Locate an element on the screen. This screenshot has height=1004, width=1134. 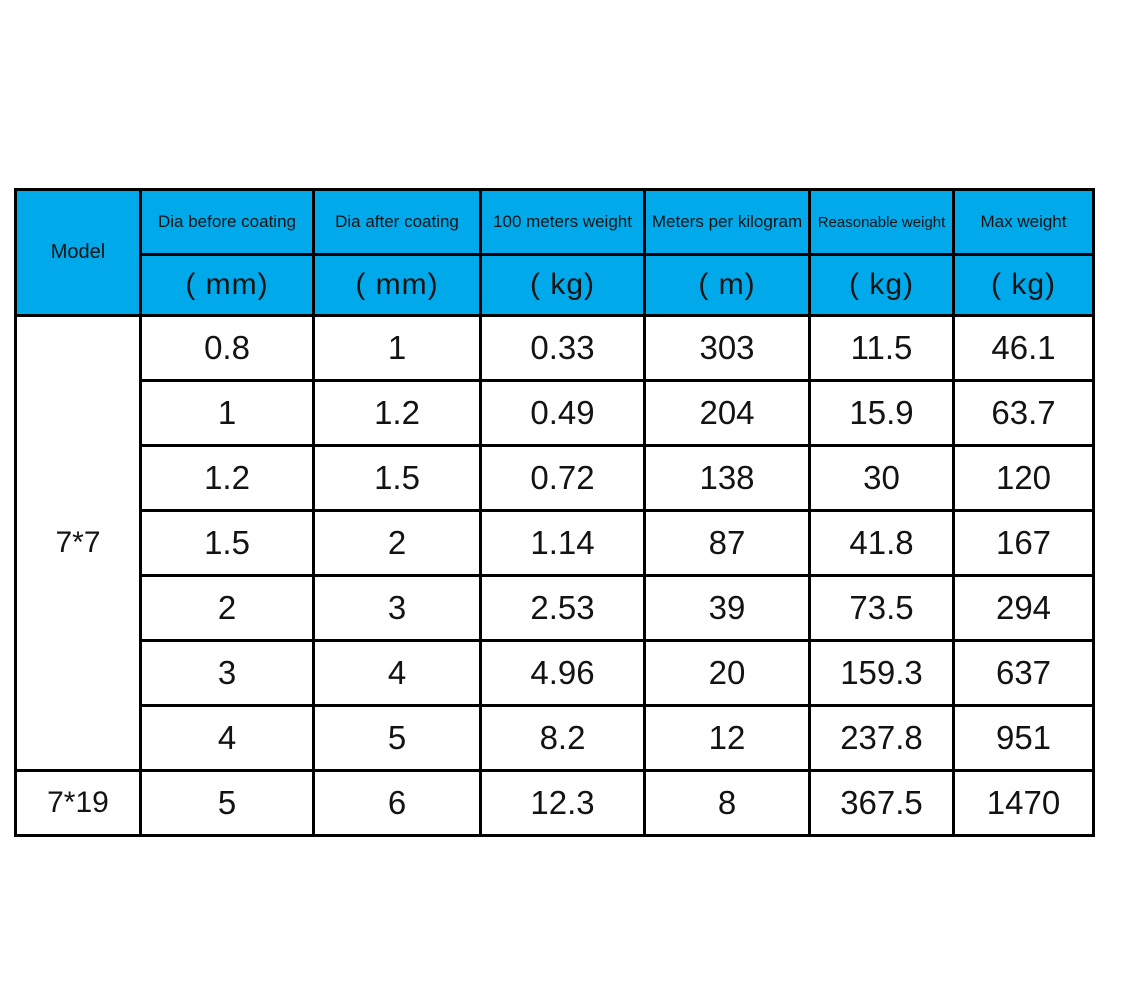
data-cell: 15.9 is located at coordinates (881, 413).